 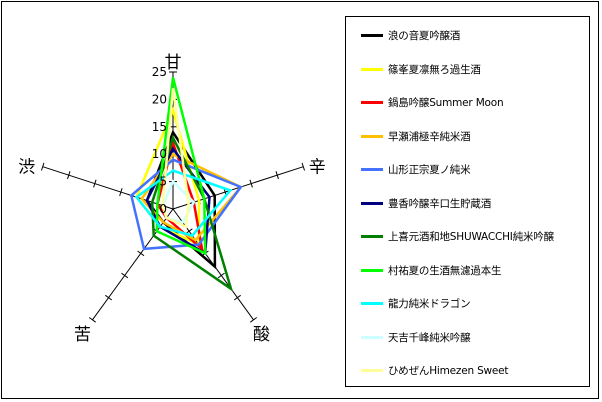 I want to click on tick-label: 20, so click(x=159, y=99).